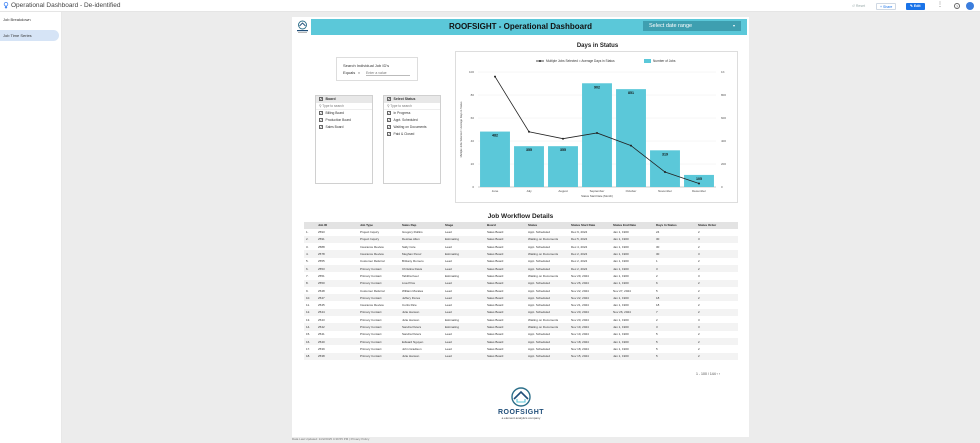 Image resolution: width=980 pixels, height=443 pixels. What do you see at coordinates (330, 99) in the screenshot?
I see `board-filter-title: Board` at bounding box center [330, 99].